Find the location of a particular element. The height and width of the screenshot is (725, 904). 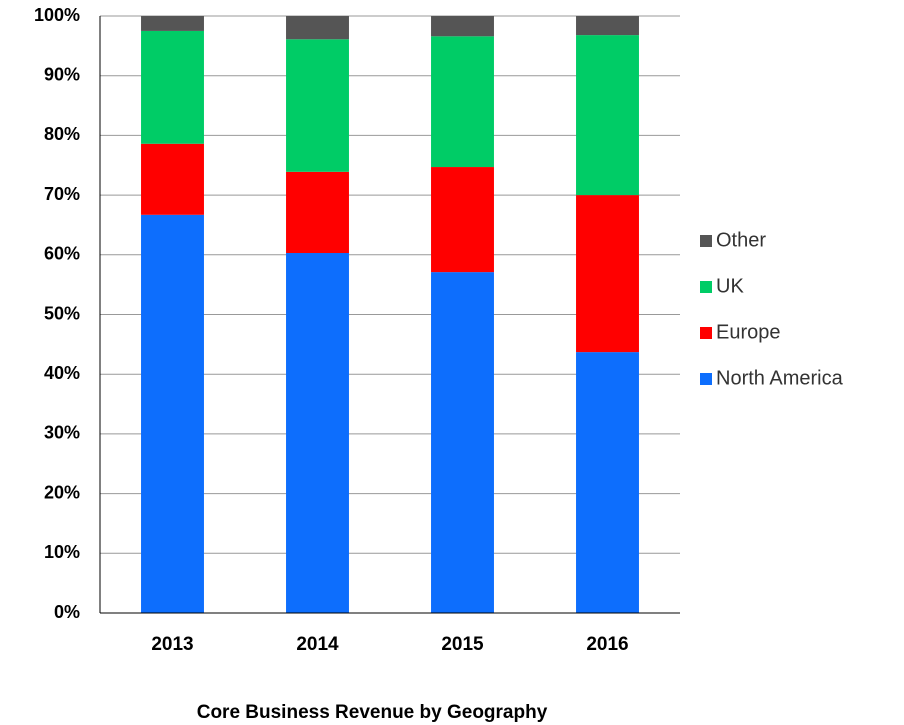

x-tick-label: 2016 is located at coordinates (607, 644).